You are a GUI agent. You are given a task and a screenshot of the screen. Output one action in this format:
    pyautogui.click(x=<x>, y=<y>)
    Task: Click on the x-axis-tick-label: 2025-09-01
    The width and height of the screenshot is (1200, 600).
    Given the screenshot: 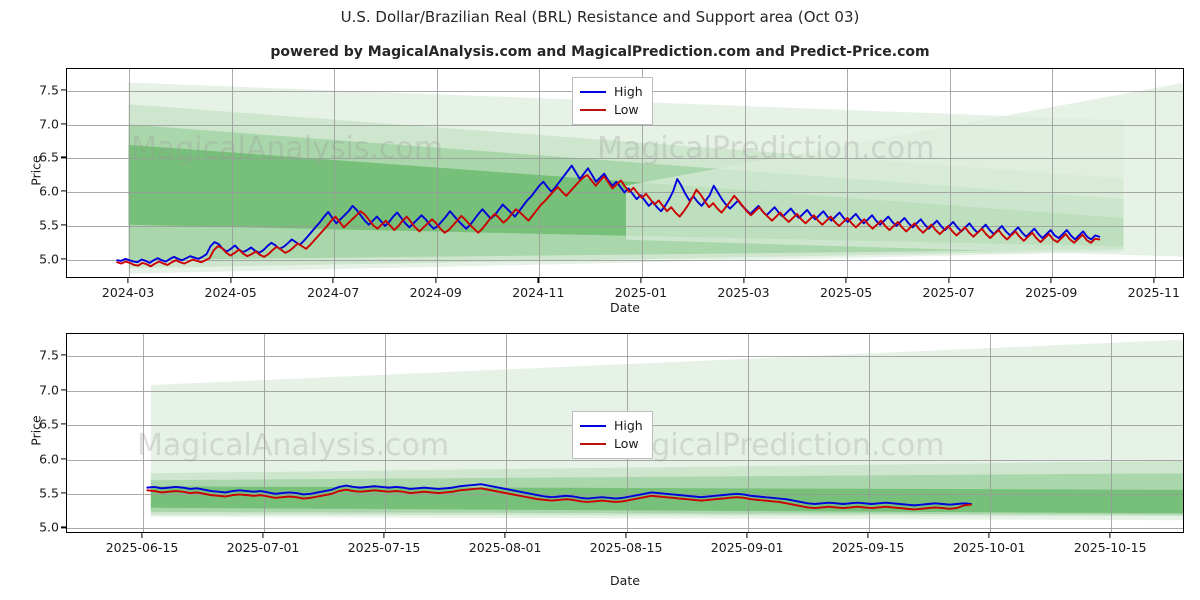 What is the action you would take?
    pyautogui.click(x=747, y=547)
    